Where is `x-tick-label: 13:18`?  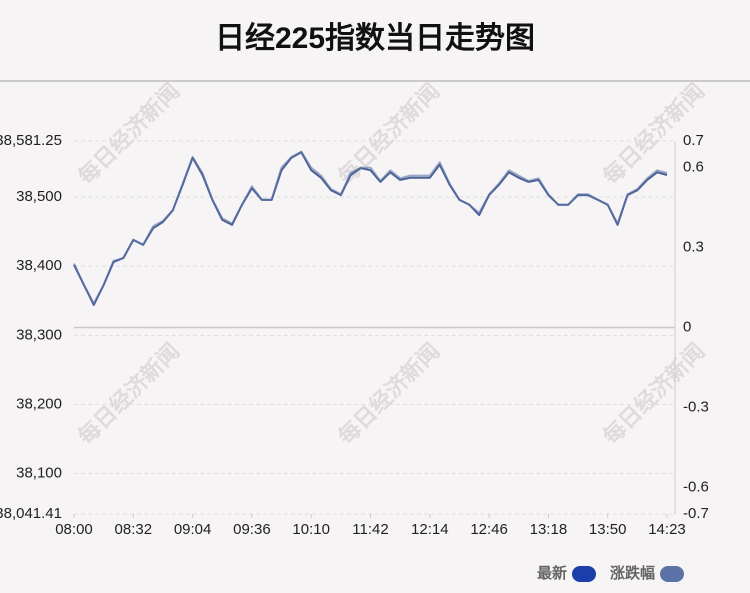 x-tick-label: 13:18 is located at coordinates (549, 529).